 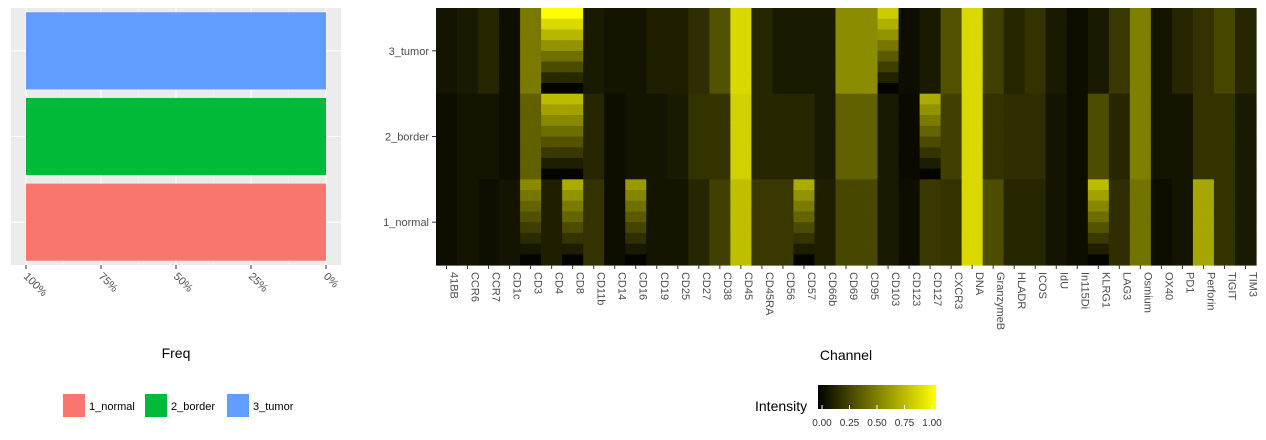 I want to click on channel-tick-label: CD14, so click(x=622, y=286).